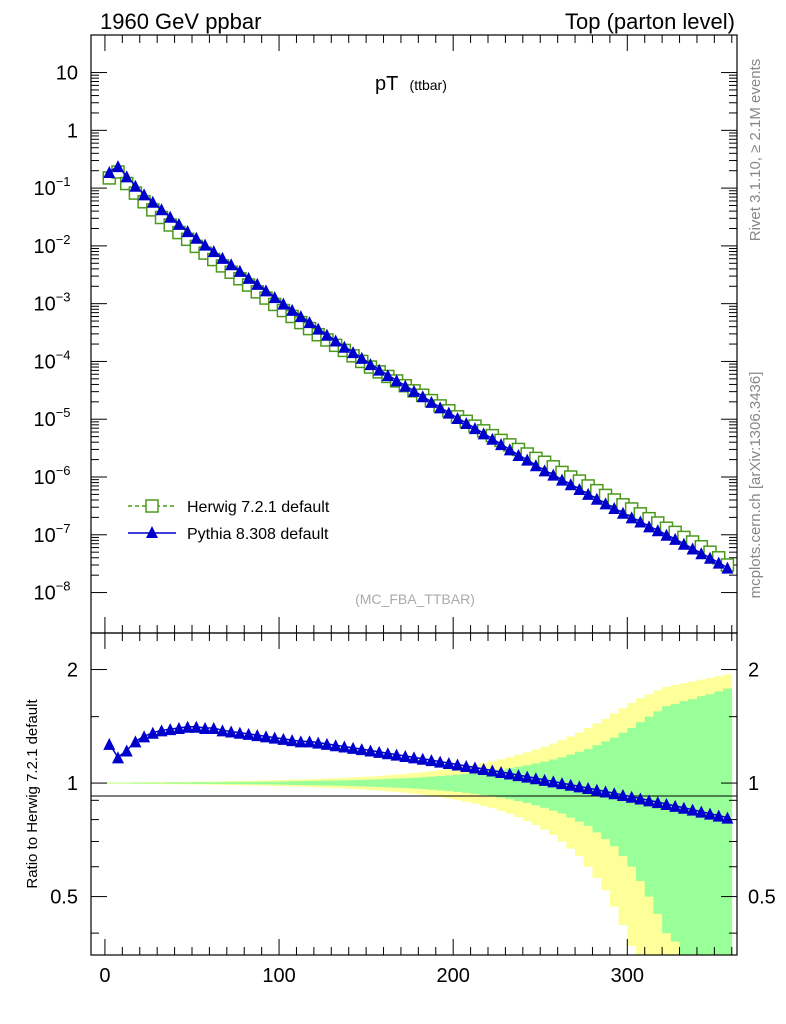  Describe the element at coordinates (63, 470) in the screenshot. I see `main-y-tick-exp-7: −6` at that location.